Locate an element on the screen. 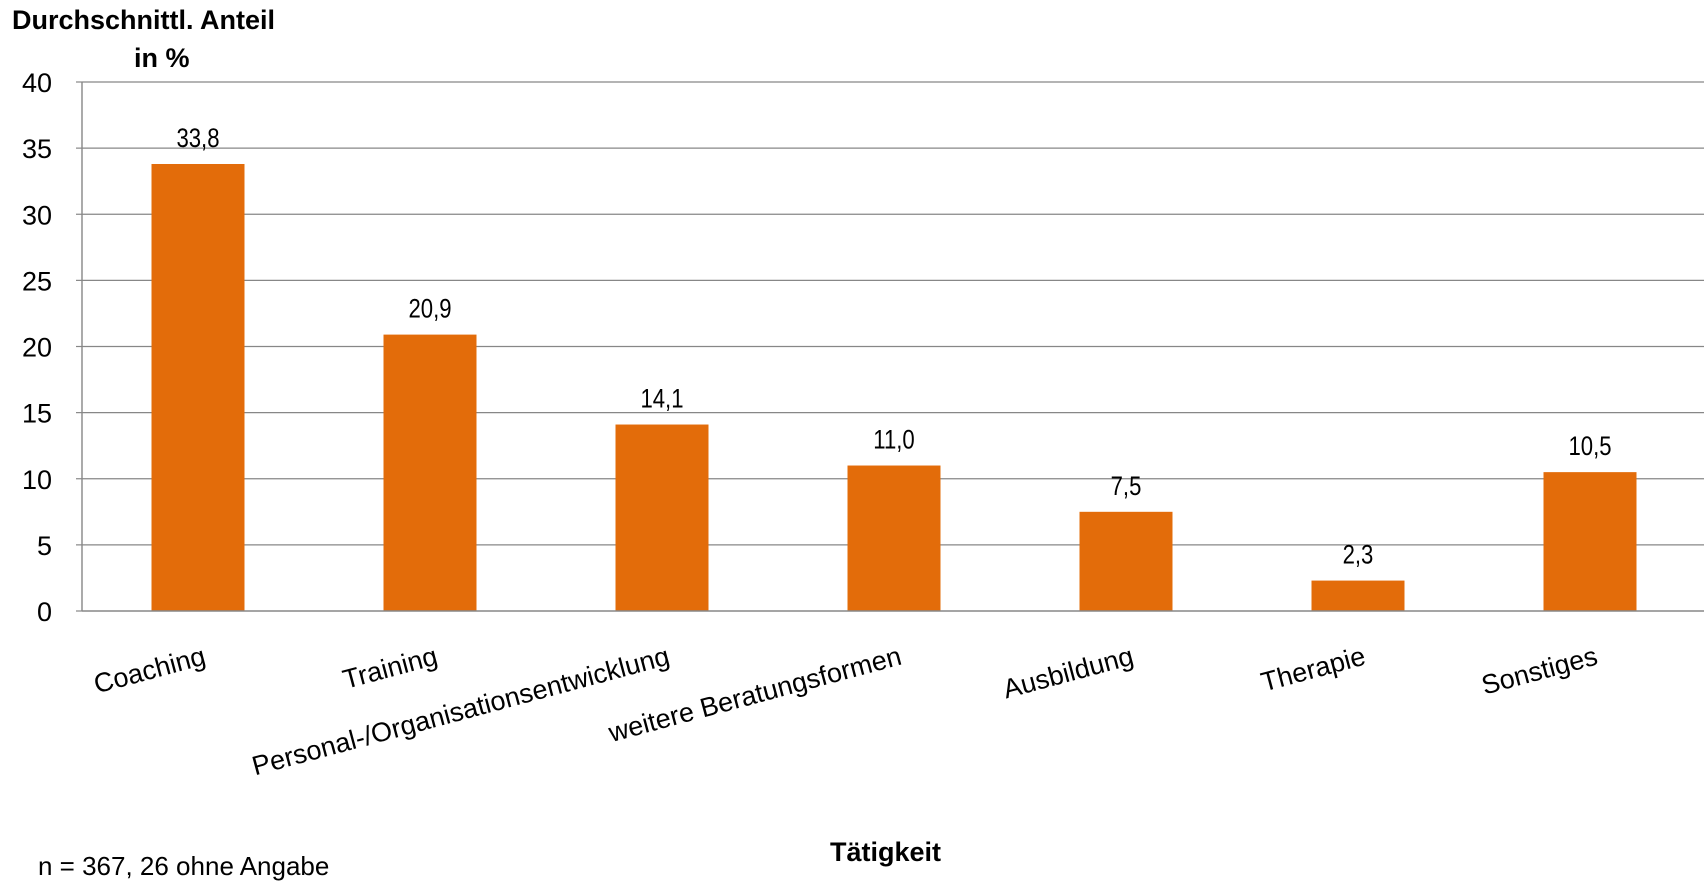  y-tick-label: 40 is located at coordinates (37, 83).